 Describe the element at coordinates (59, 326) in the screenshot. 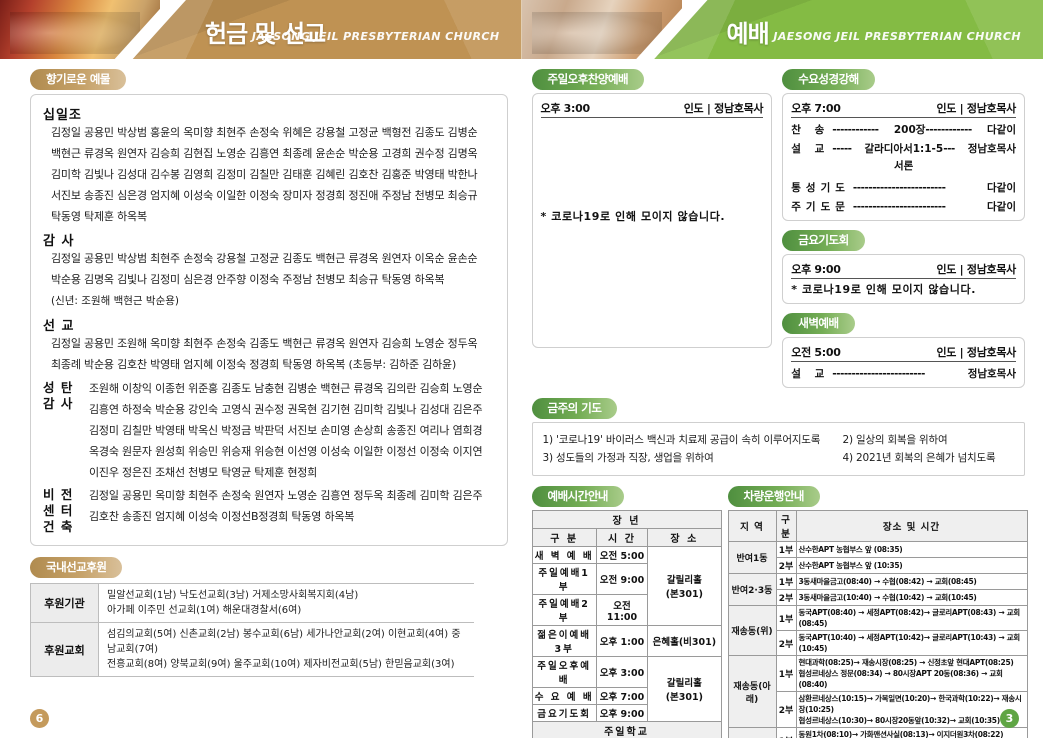

I see `offering-group-label: 선 교` at that location.